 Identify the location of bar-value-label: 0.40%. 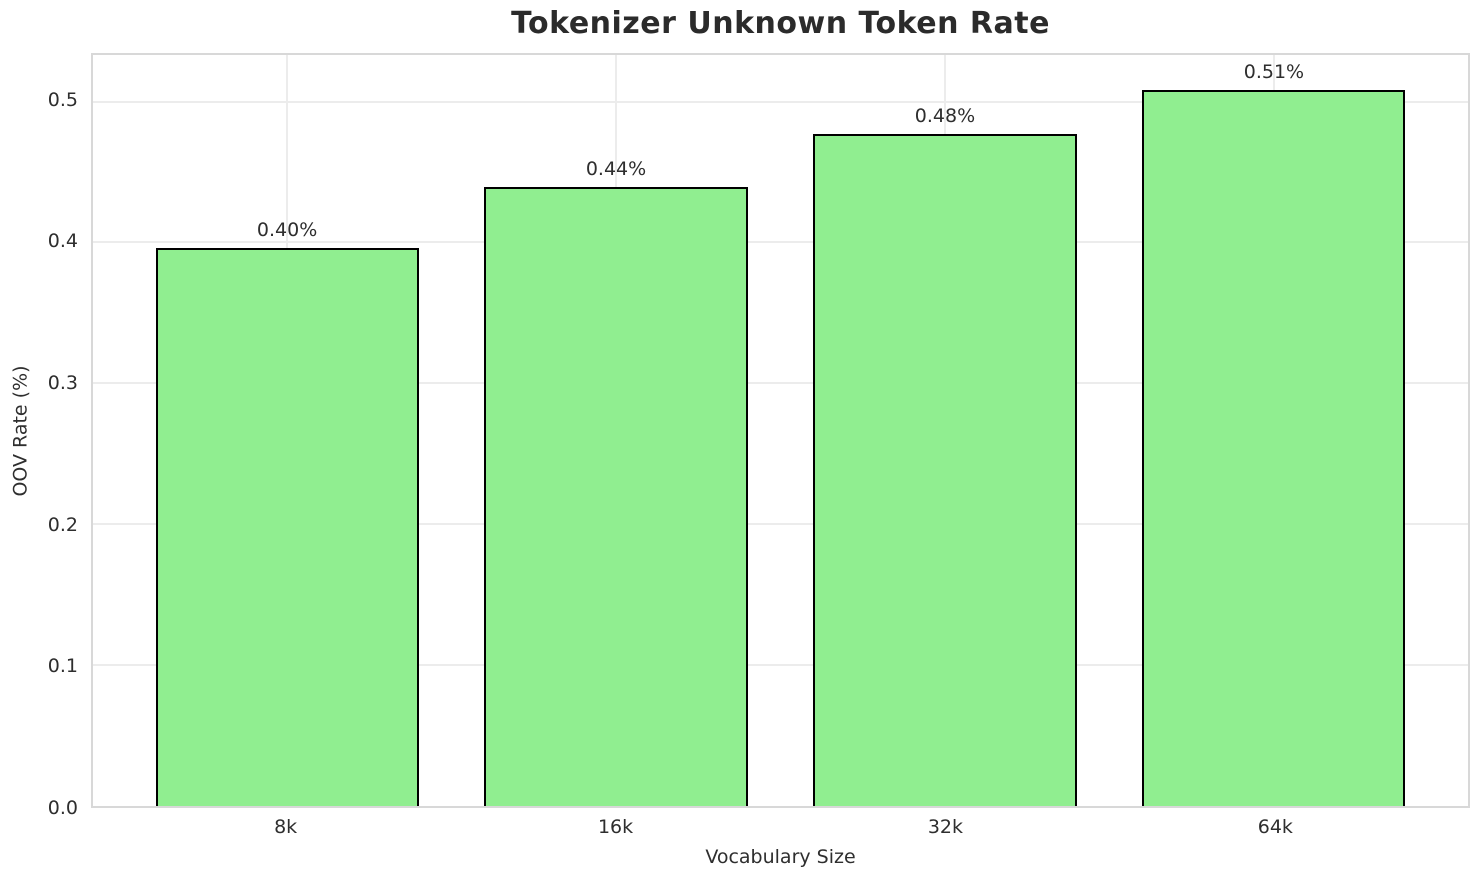
(287, 230).